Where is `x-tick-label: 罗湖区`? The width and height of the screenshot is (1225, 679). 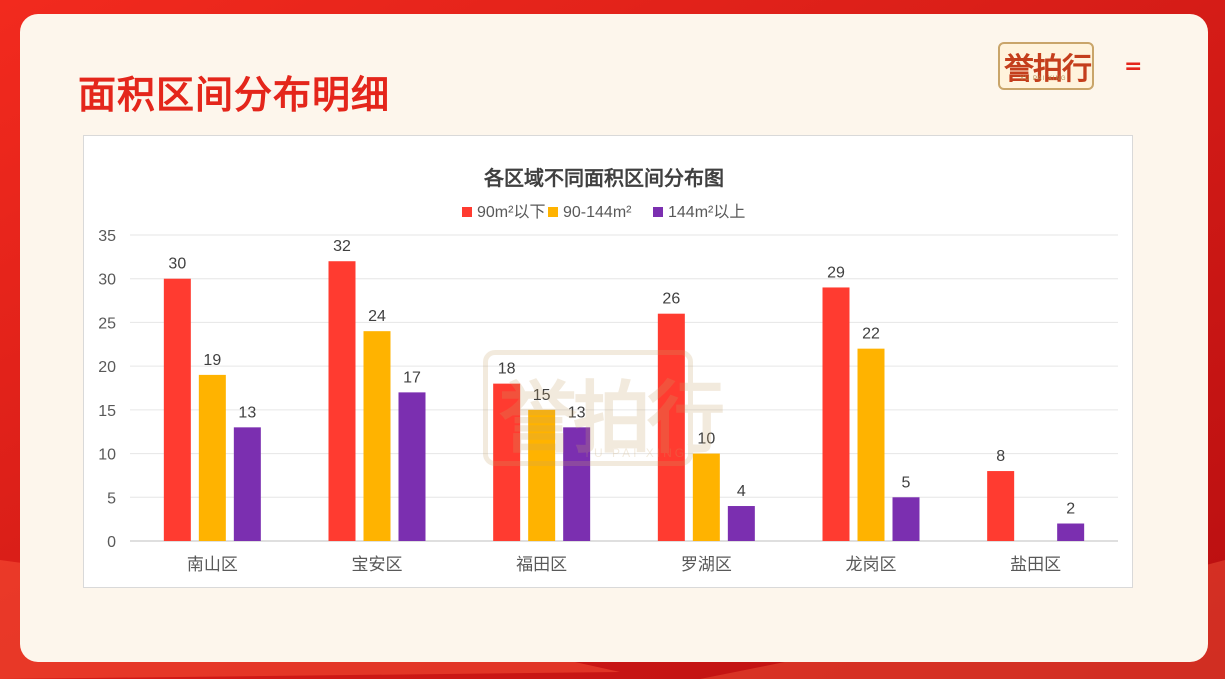 x-tick-label: 罗湖区 is located at coordinates (706, 564).